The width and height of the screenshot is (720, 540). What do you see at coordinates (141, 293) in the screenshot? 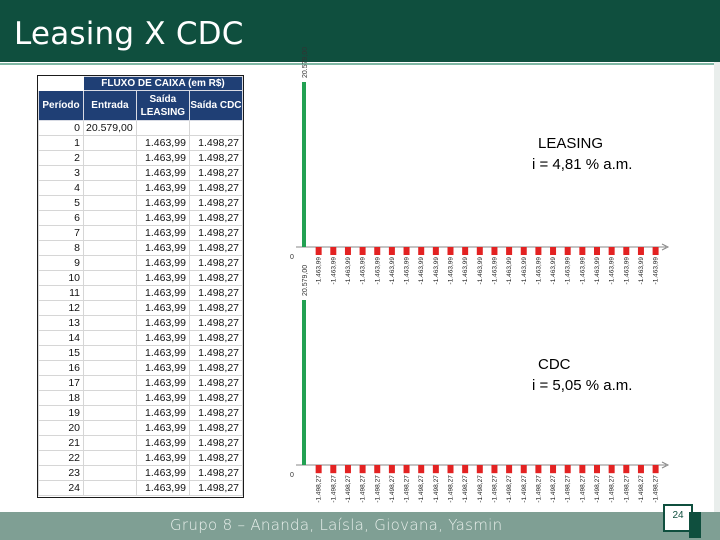
I see `table-row: 11 1.463,99 1.498,27` at bounding box center [141, 293].